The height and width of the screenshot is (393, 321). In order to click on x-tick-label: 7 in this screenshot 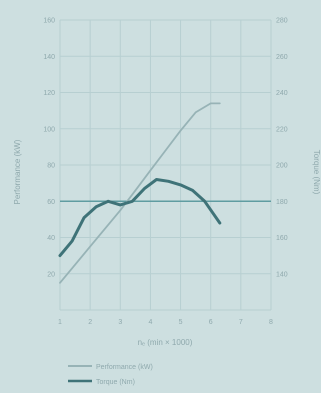, I will do `click(241, 322)`.